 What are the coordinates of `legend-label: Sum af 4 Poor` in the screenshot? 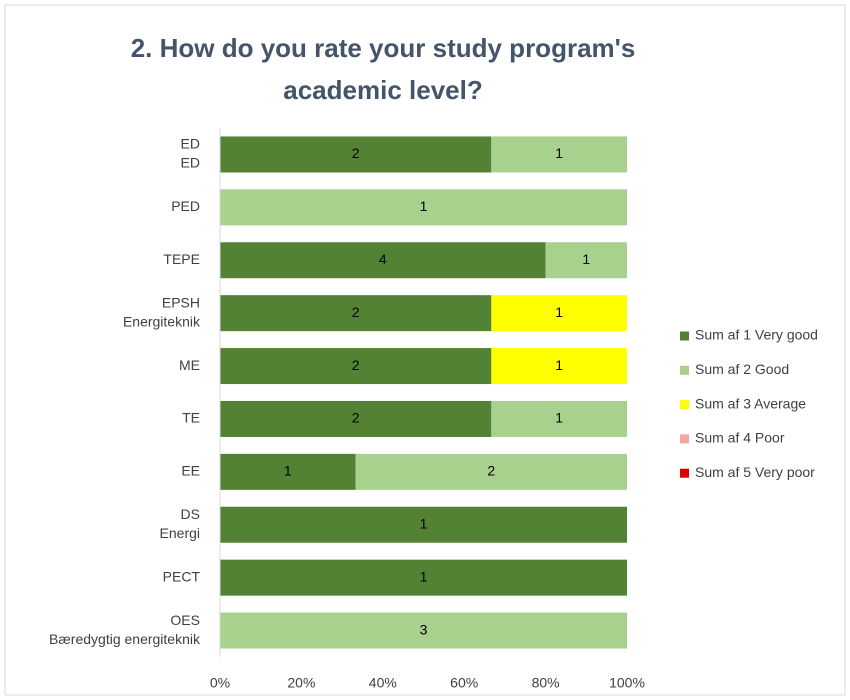 It's located at (740, 438).